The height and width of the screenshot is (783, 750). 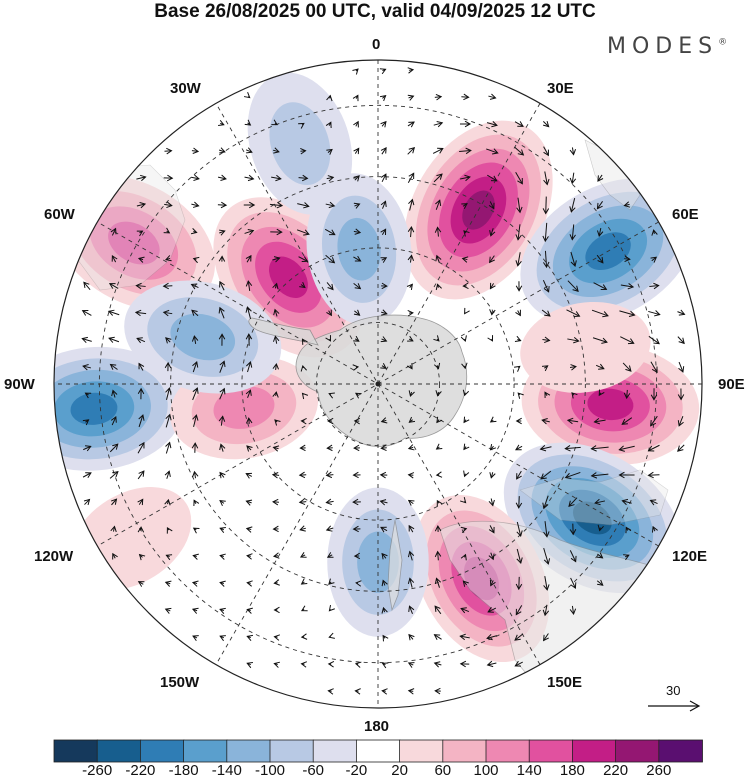 I want to click on anomaly-center, so click(x=203, y=337).